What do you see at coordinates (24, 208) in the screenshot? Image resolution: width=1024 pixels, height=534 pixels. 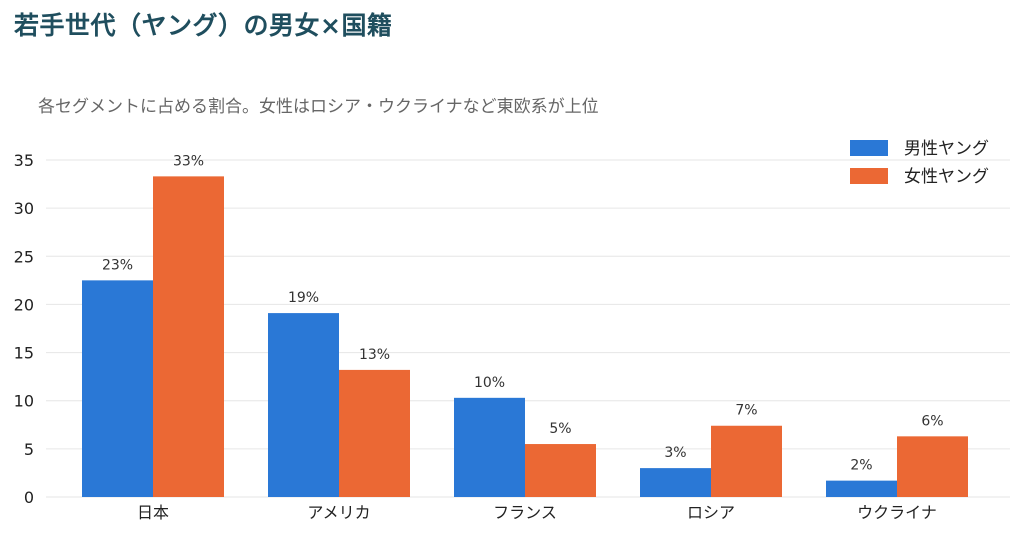 I see `y-tick-label: 30` at bounding box center [24, 208].